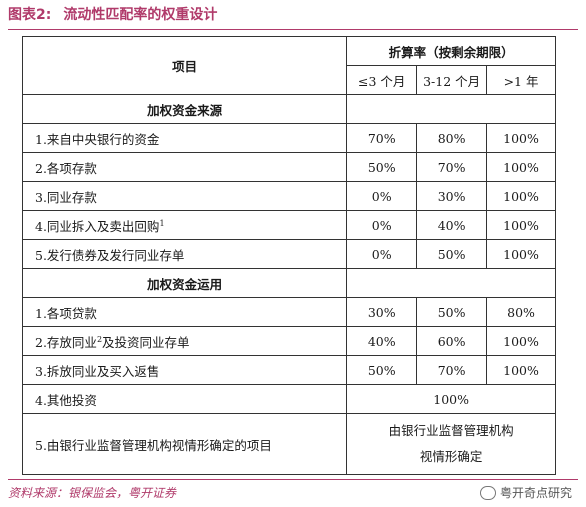 The width and height of the screenshot is (586, 507). What do you see at coordinates (451, 444) in the screenshot?
I see `merged-value-cell: 由银行业监督管理机构 视情形确定` at bounding box center [451, 444].